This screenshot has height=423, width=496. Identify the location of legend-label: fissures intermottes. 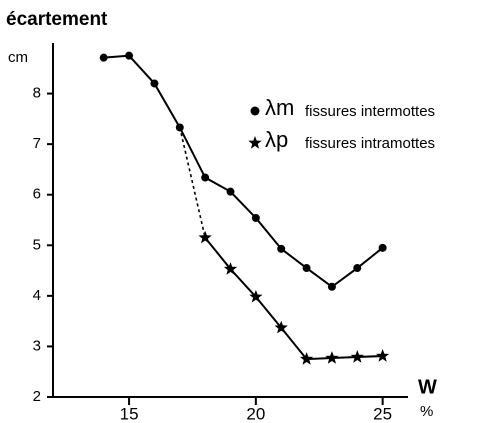
(370, 111).